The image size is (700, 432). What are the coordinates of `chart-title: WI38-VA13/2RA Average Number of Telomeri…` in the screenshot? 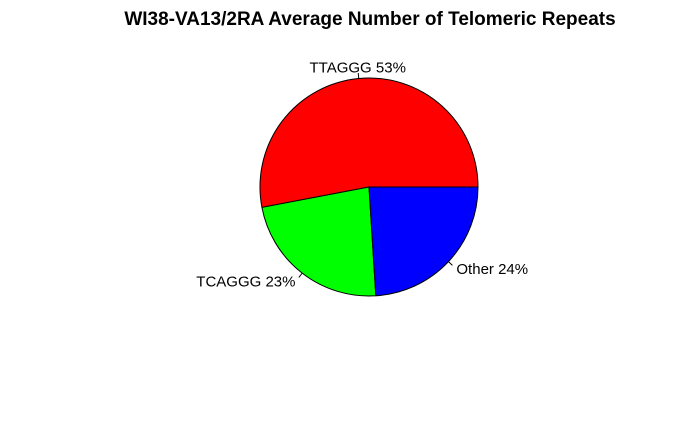 It's located at (370, 19).